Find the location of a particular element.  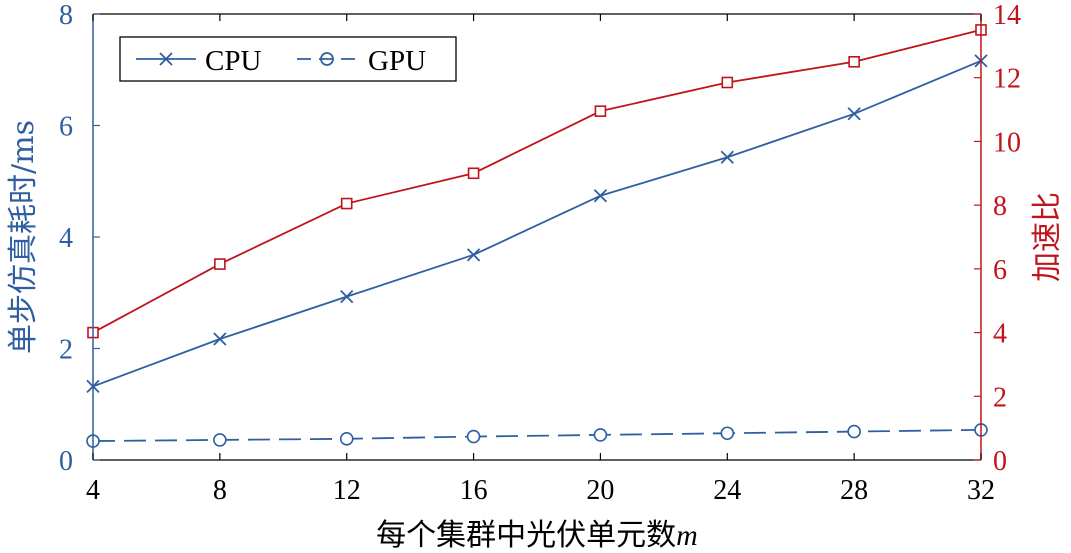

legend-gpu-label: GPU is located at coordinates (397, 61).